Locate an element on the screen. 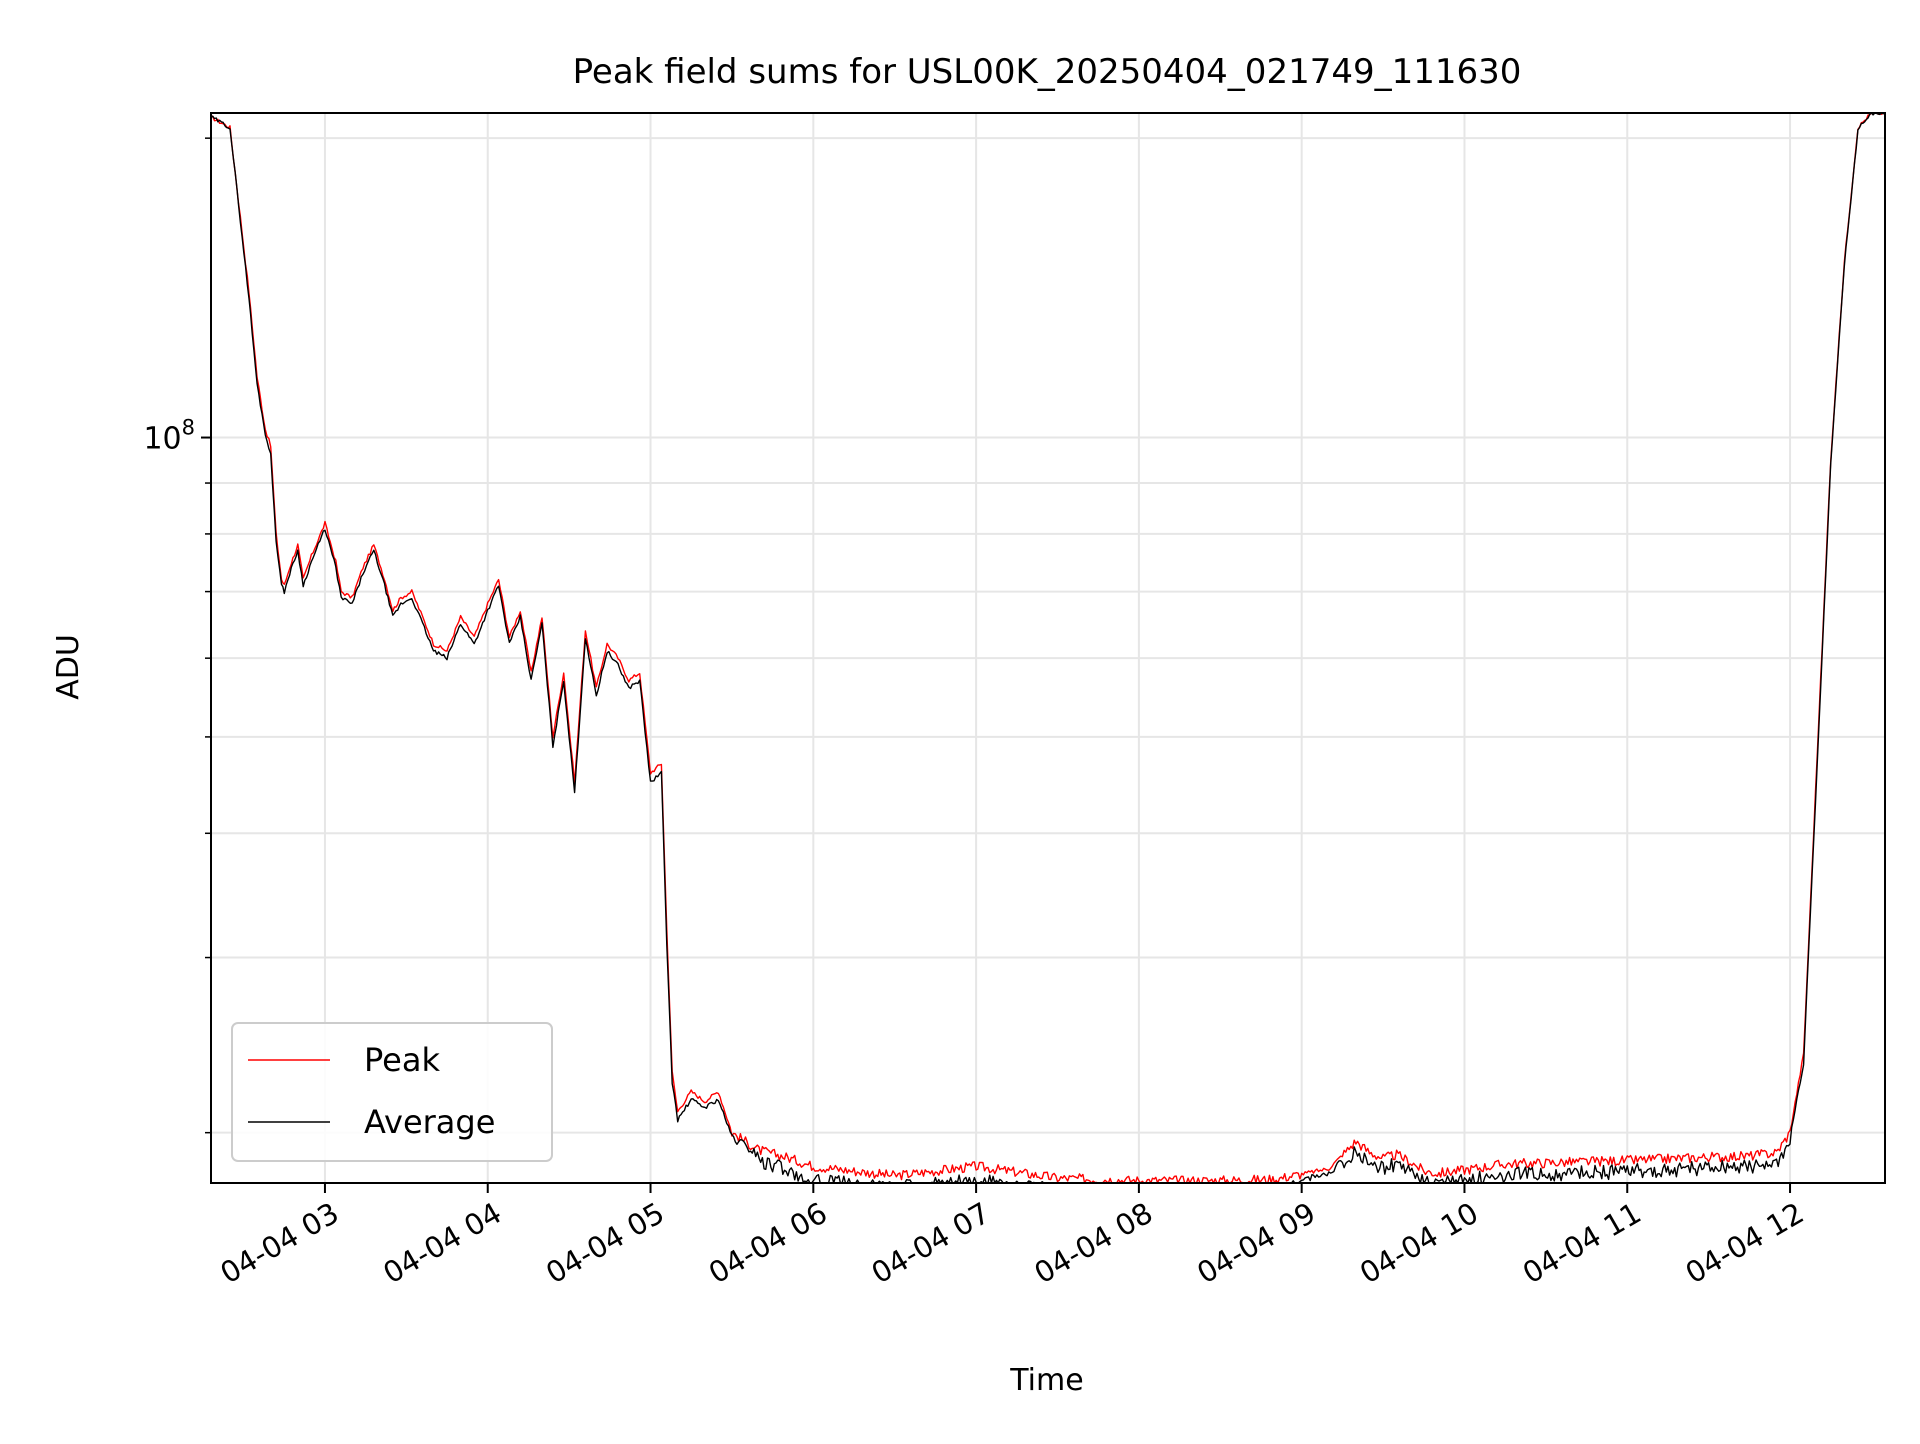 This screenshot has width=1920, height=1444. legend-label-average: Average is located at coordinates (429, 1122).